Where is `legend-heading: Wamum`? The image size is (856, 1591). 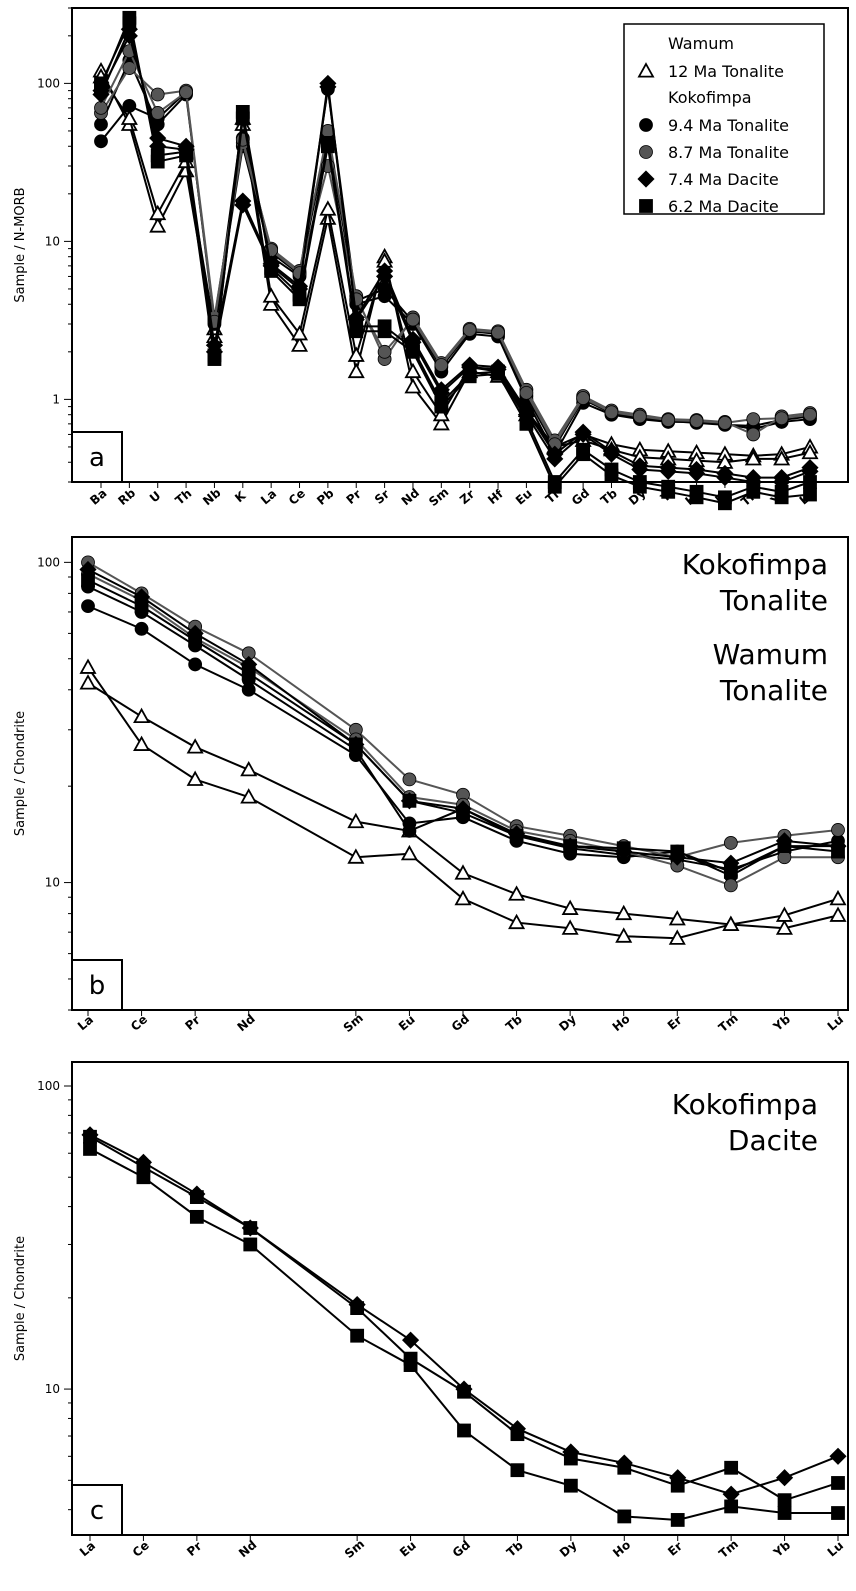 legend-heading: Wamum is located at coordinates (701, 43).